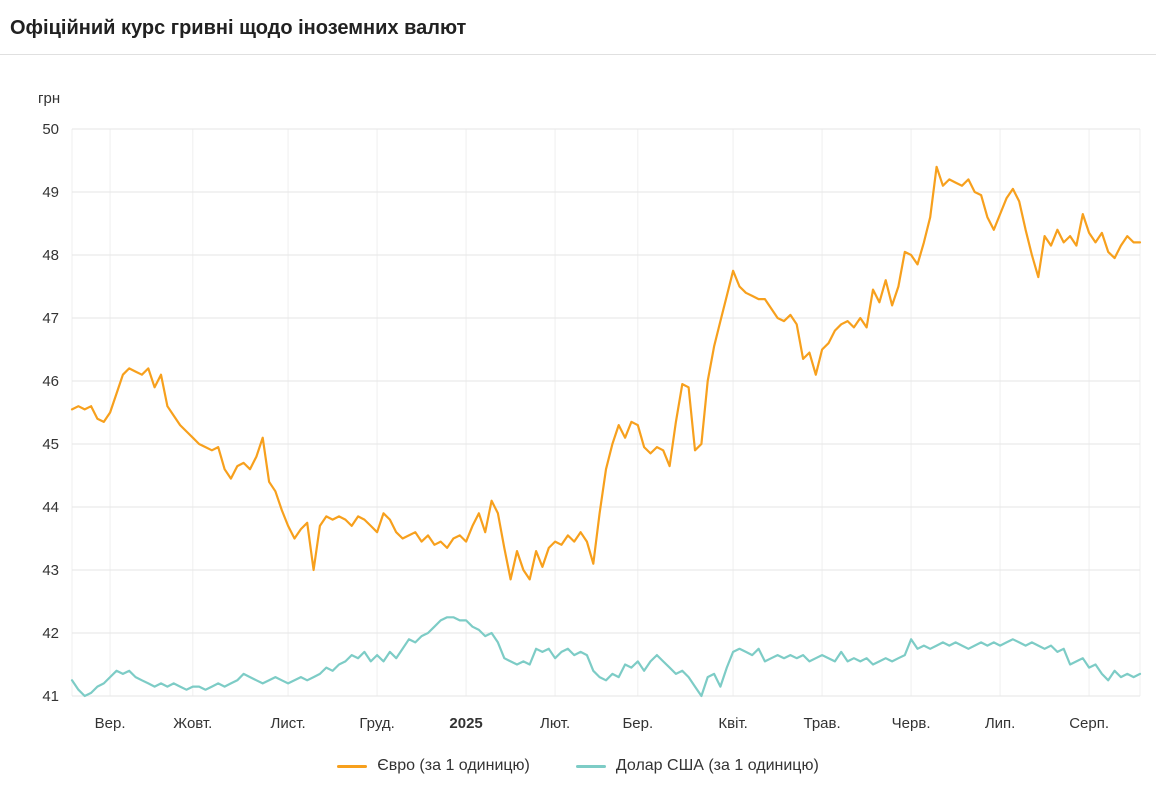 The width and height of the screenshot is (1156, 797). Describe the element at coordinates (465, 723) in the screenshot. I see `x-tick-label: 2025` at that location.